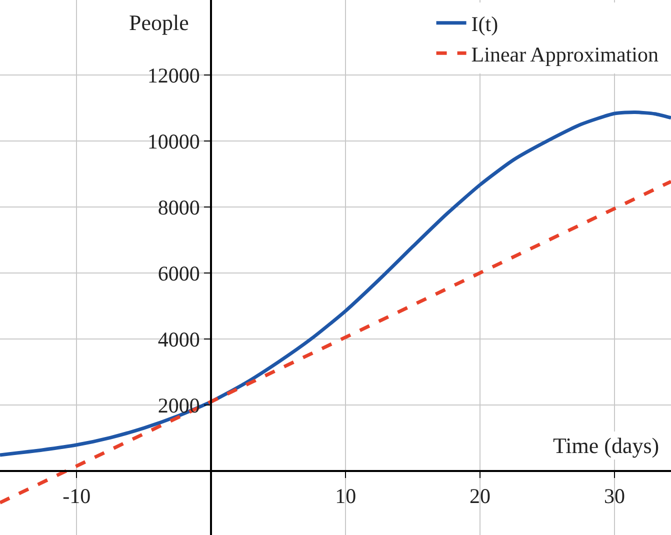 Image resolution: width=671 pixels, height=535 pixels. I want to click on x-tick-label: -10, so click(76, 496).